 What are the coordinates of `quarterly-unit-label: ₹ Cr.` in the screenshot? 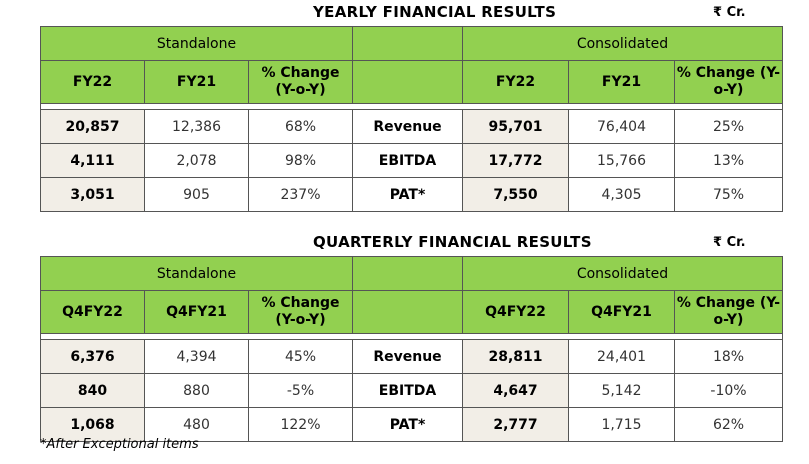 It's located at (729, 242).